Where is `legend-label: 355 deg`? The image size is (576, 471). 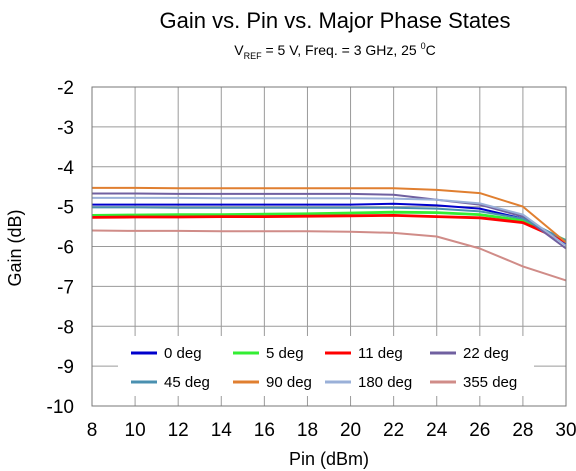
legend-label: 355 deg is located at coordinates (490, 382).